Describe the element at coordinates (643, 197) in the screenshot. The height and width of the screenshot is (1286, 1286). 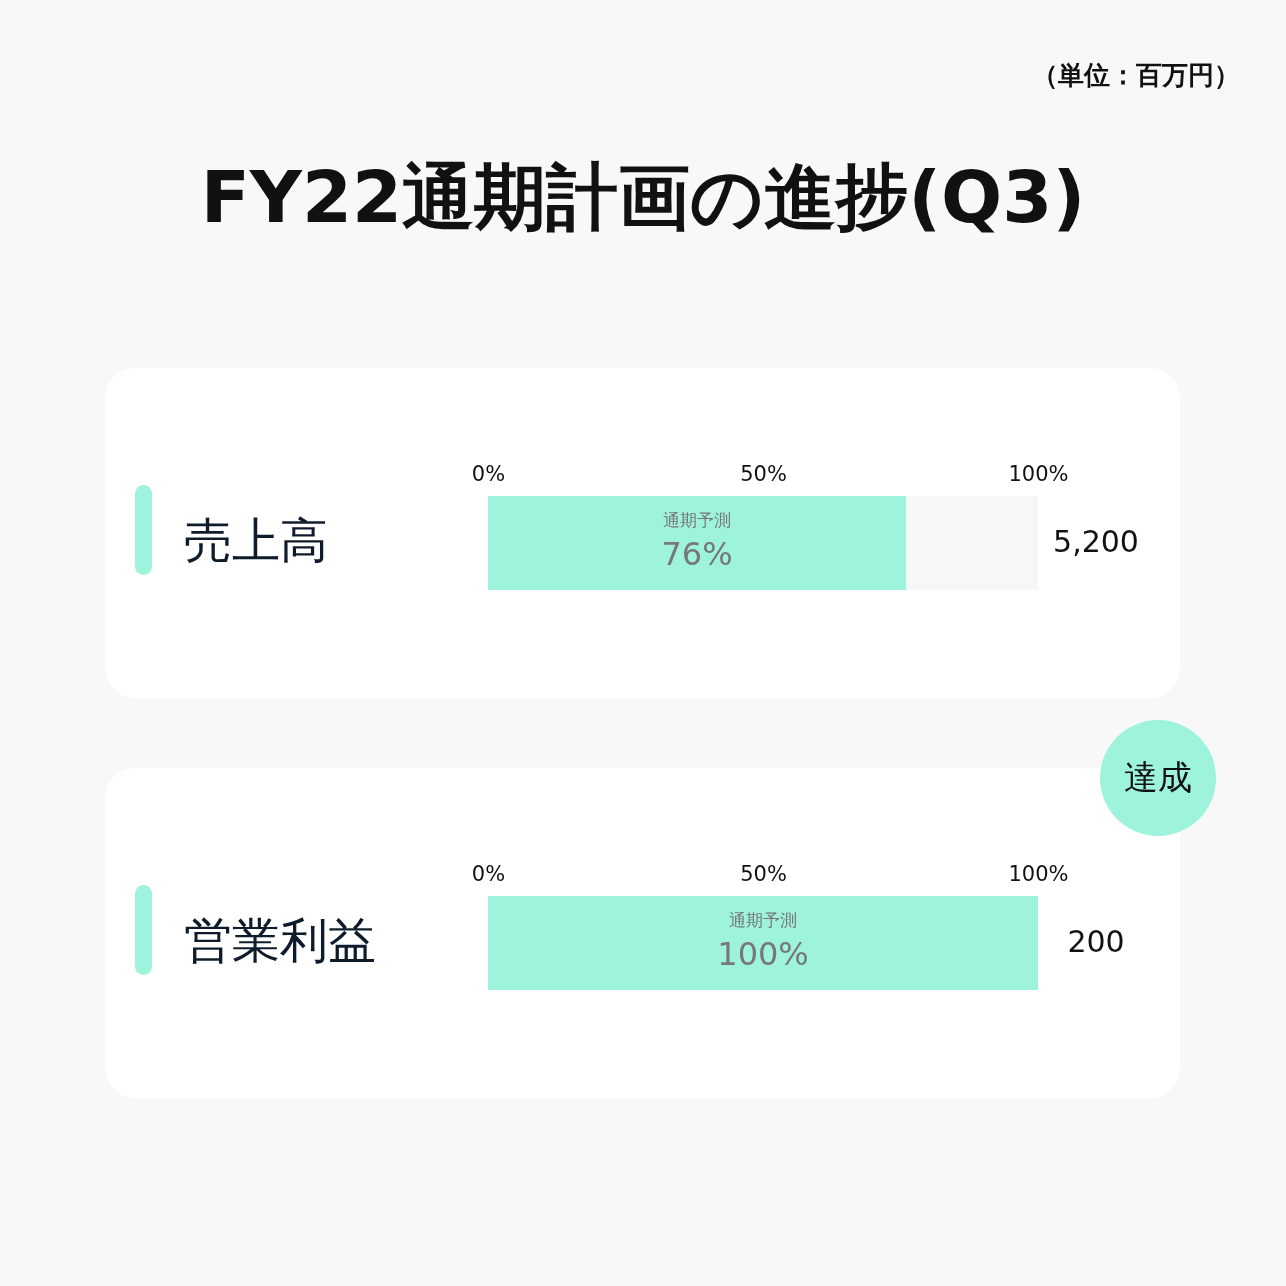
I see `chart-title: FY22通期計画の進捗(Q3)` at that location.